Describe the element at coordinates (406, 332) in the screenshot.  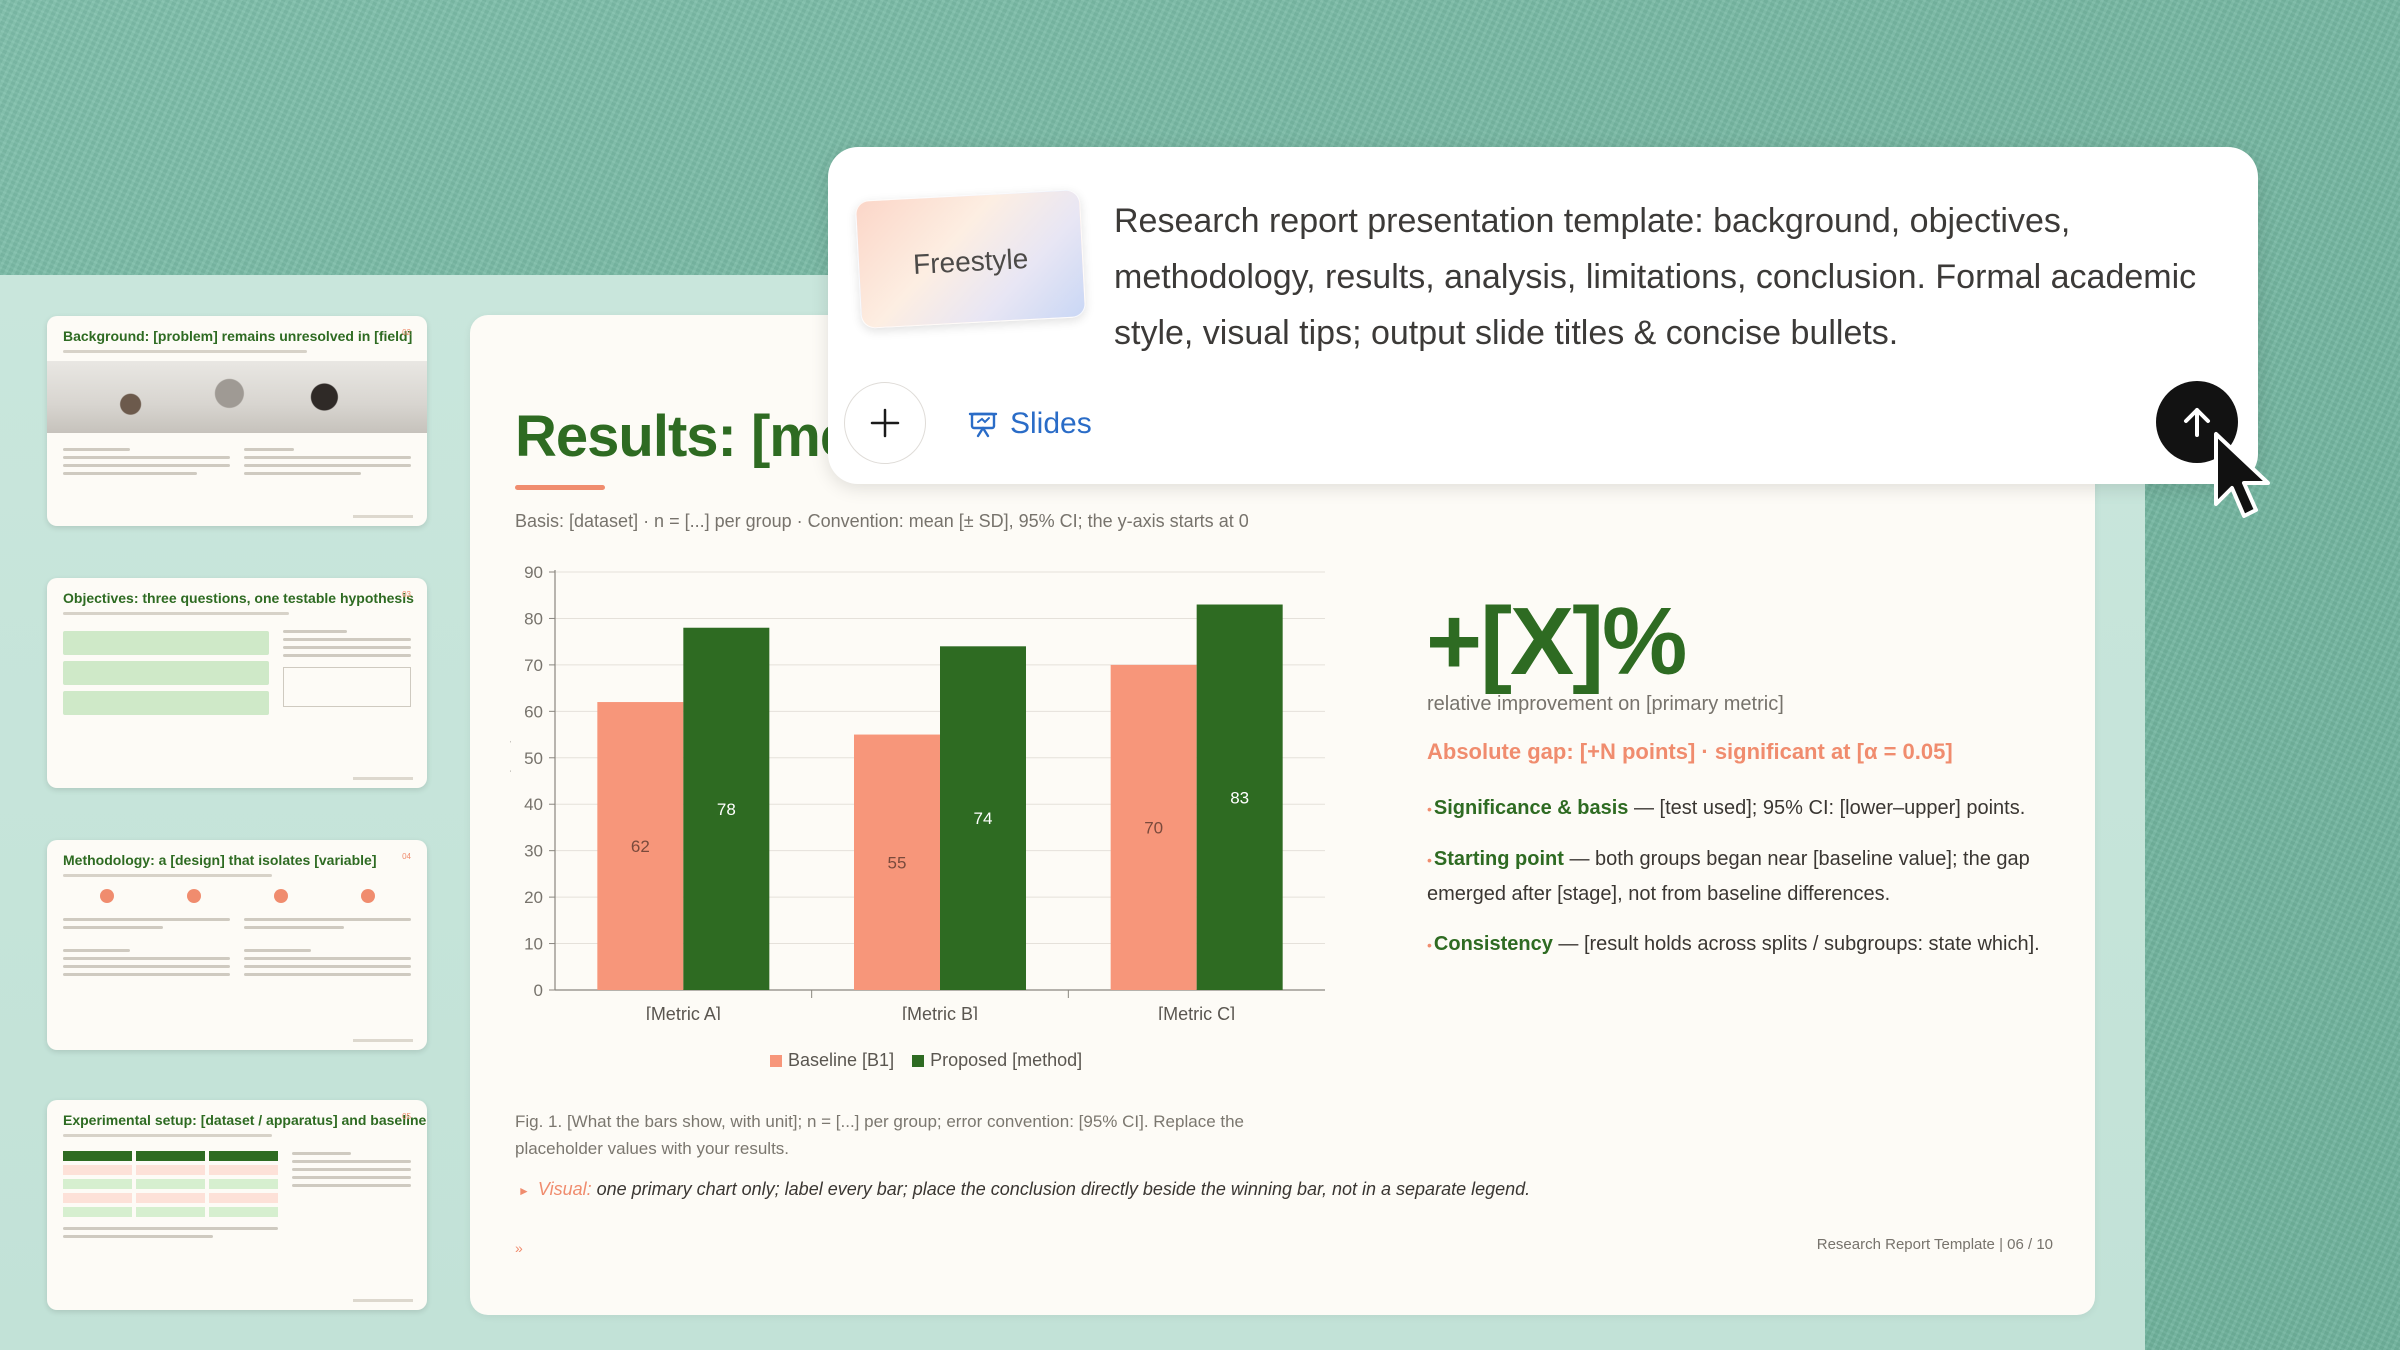
I see `thumbnail-number: 02` at that location.